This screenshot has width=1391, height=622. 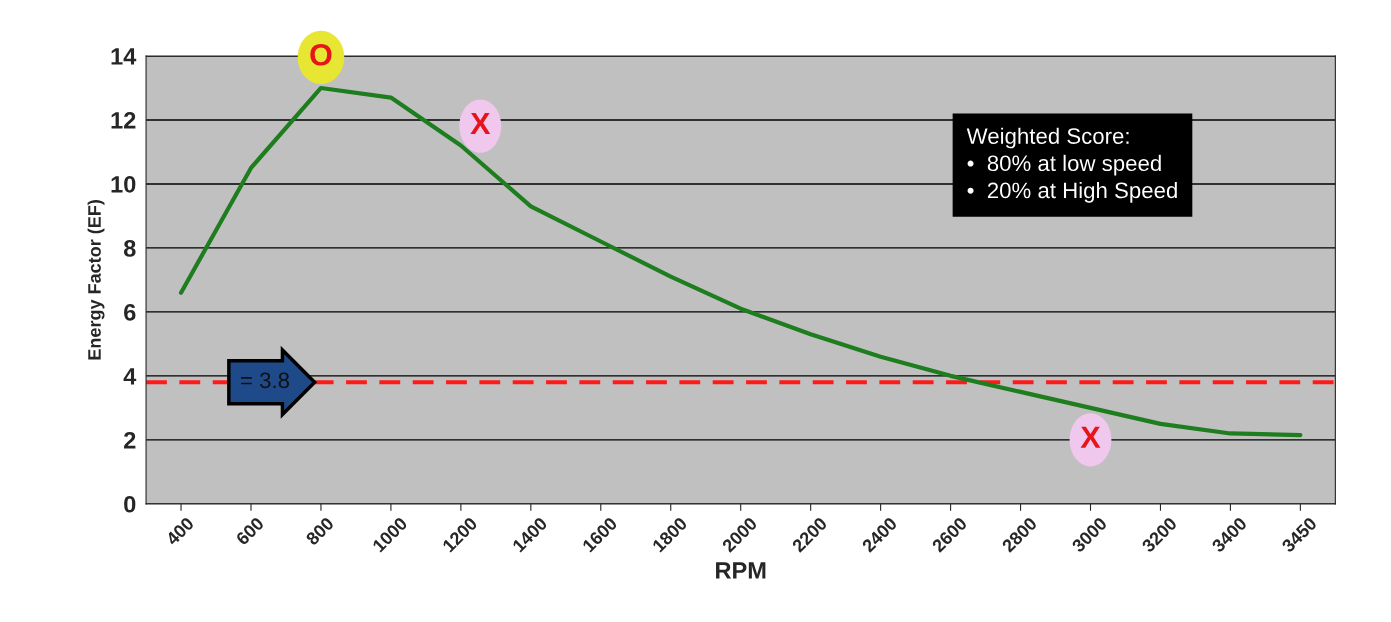 What do you see at coordinates (129, 248) in the screenshot?
I see `y-tick-label: 8` at bounding box center [129, 248].